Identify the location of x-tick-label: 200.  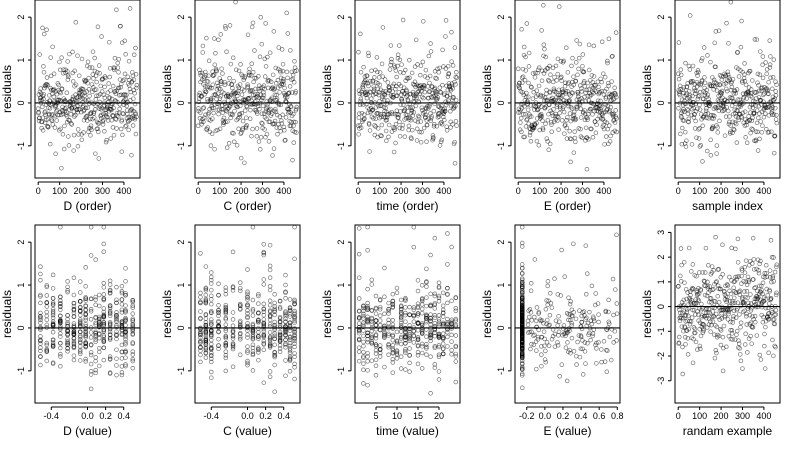
(401, 191).